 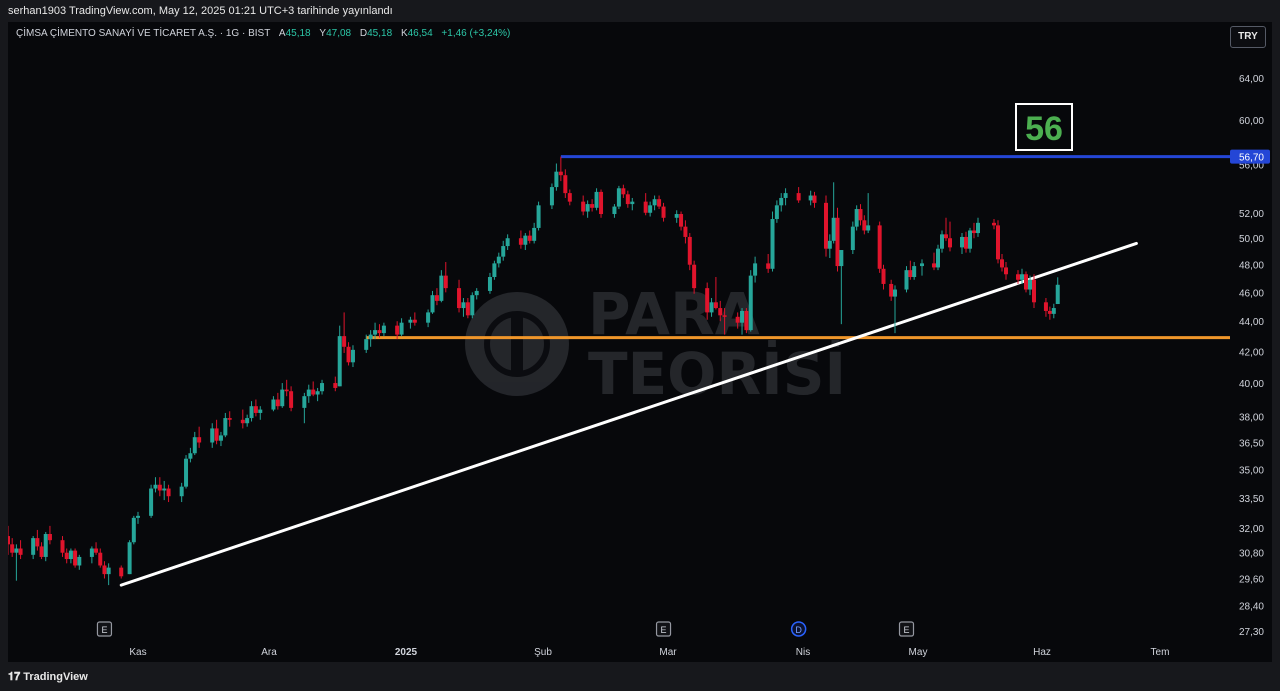 I want to click on time-axis: Kas Ara 2025 Şub Mar Nis May Haz Tem, so click(x=649, y=652).